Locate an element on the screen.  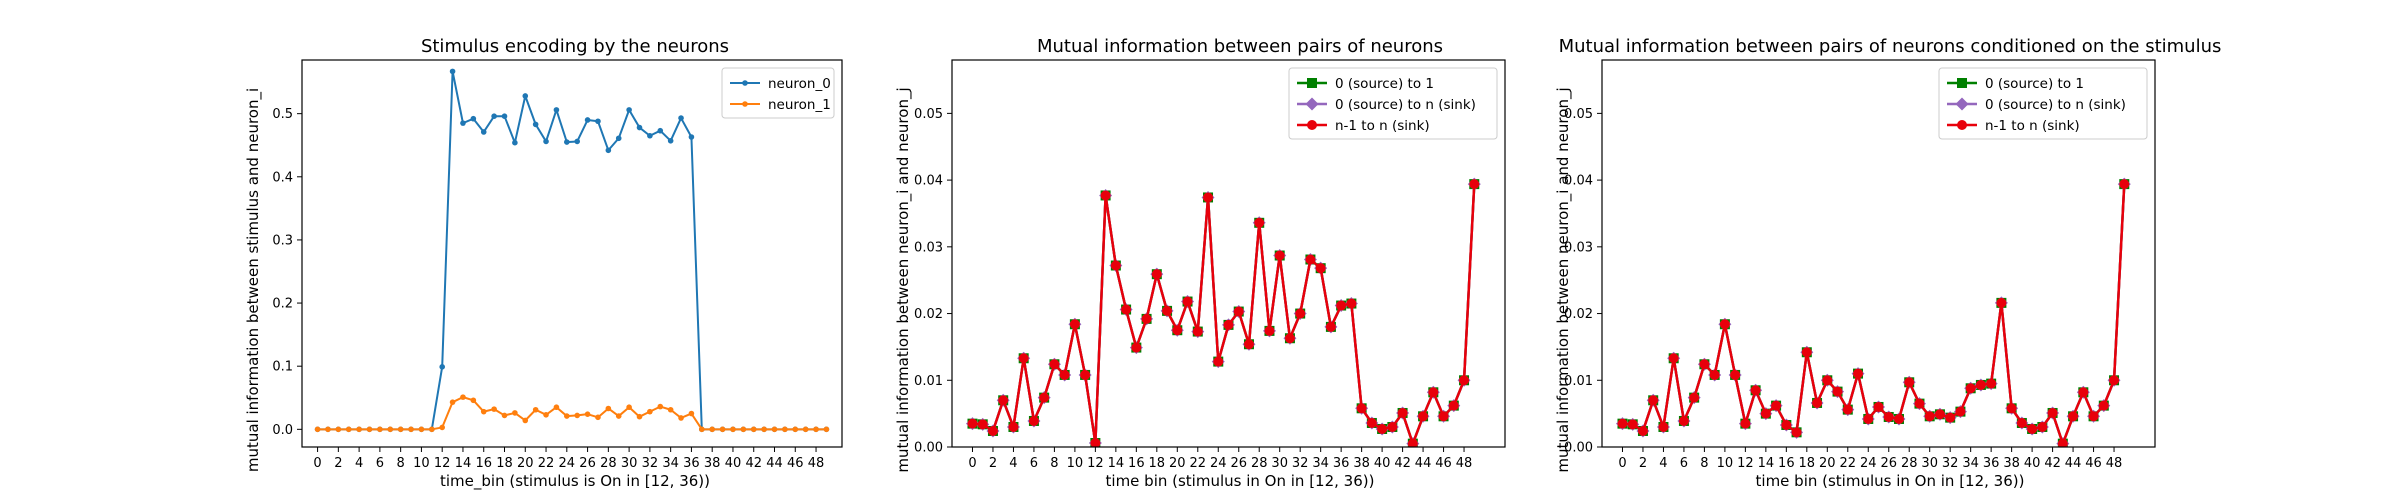
y-tick-label: 0.3 is located at coordinates (282, 240).